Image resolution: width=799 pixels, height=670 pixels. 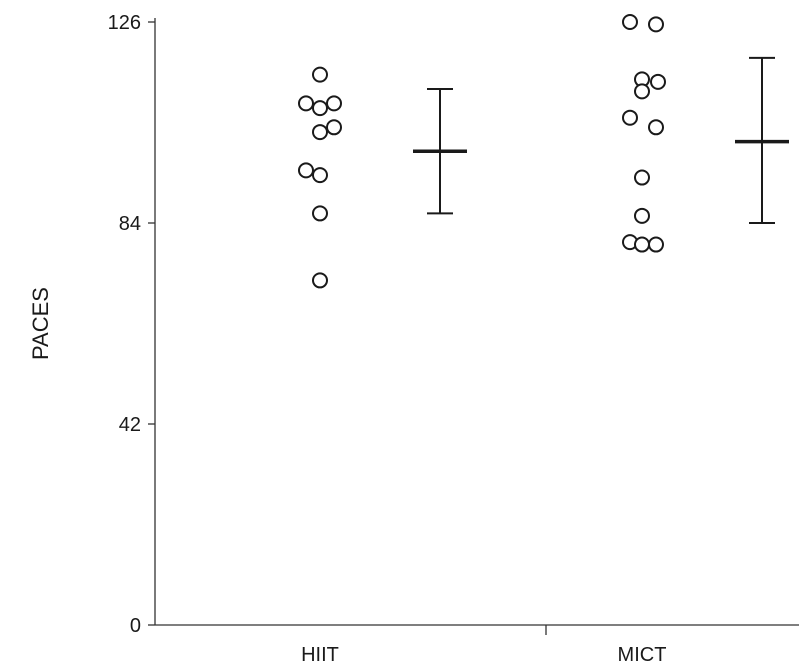 What do you see at coordinates (483, 645) in the screenshot?
I see `x-ticks: HIIT MICT` at bounding box center [483, 645].